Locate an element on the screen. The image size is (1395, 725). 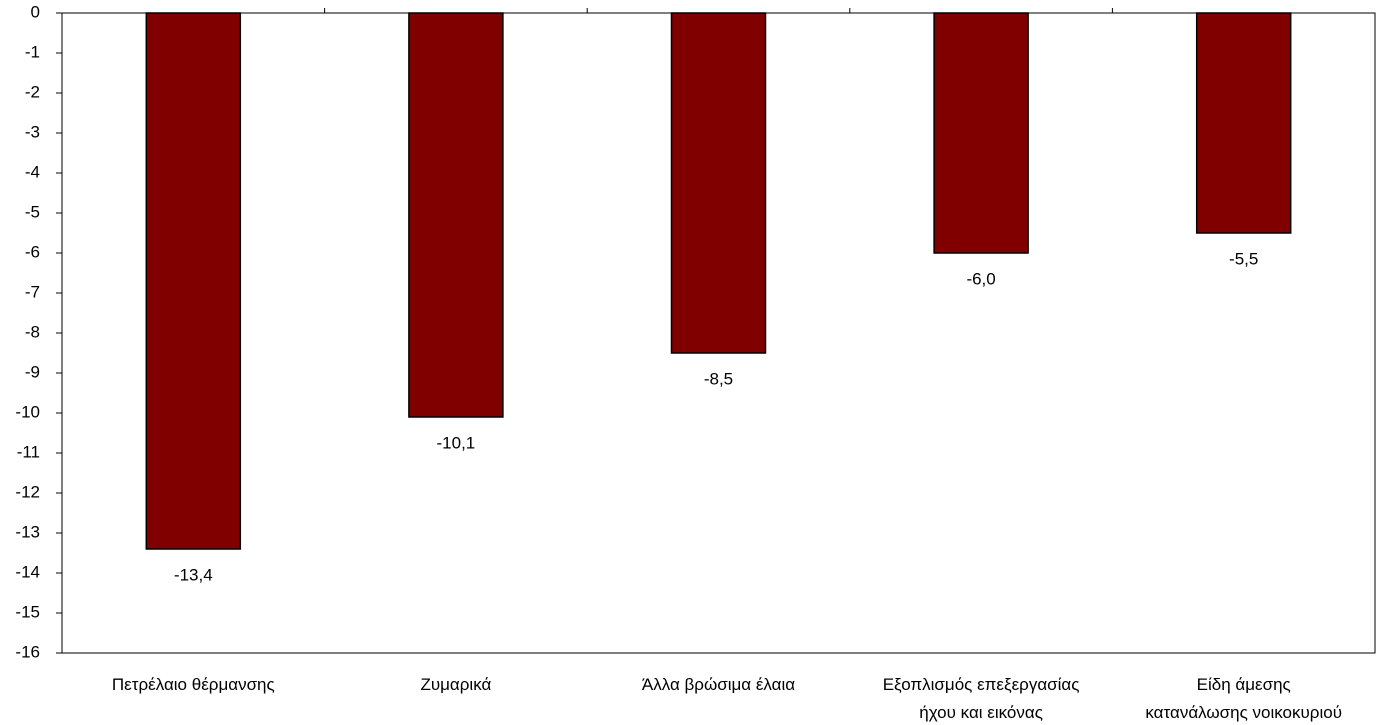
y-tick-label: -7 is located at coordinates (32, 291).